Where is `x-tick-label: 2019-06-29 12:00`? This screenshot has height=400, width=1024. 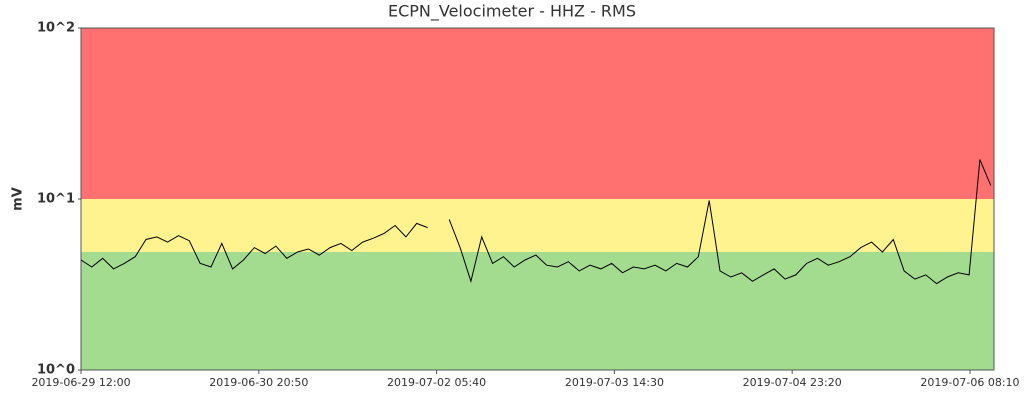
x-tick-label: 2019-06-29 12:00 is located at coordinates (80, 382).